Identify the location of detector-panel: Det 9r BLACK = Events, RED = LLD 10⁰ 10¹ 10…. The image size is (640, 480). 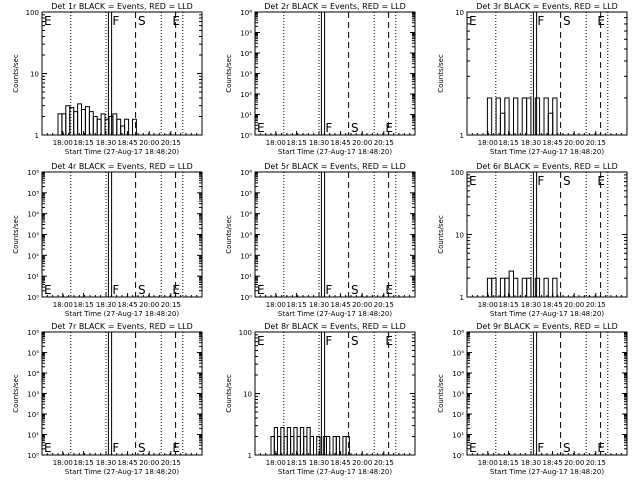
(532, 399).